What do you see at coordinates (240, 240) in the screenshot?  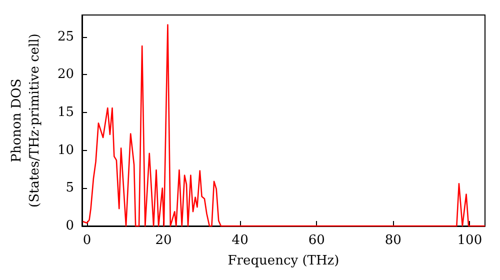 I see `x-tick-label: 40` at bounding box center [240, 240].